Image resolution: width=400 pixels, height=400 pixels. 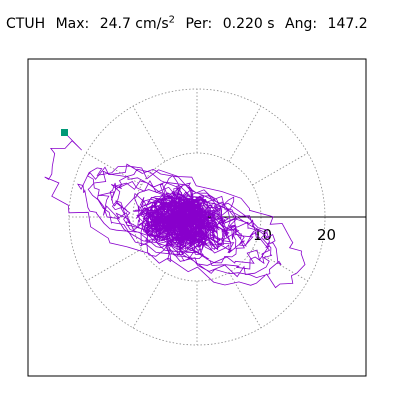 I want to click on station-name: CTUH, so click(x=26, y=23).